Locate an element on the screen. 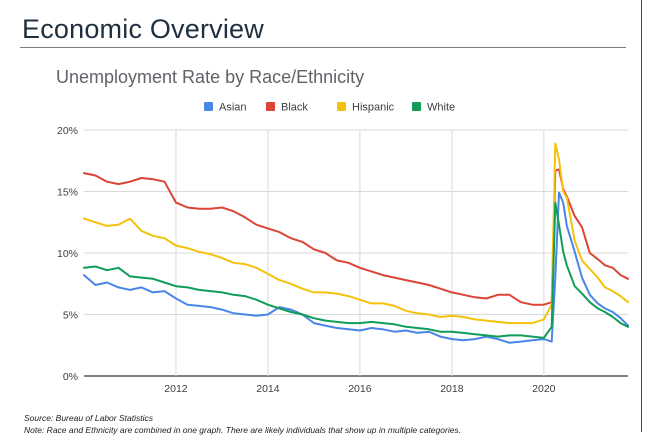  x-tick-label: 2012 is located at coordinates (176, 389).